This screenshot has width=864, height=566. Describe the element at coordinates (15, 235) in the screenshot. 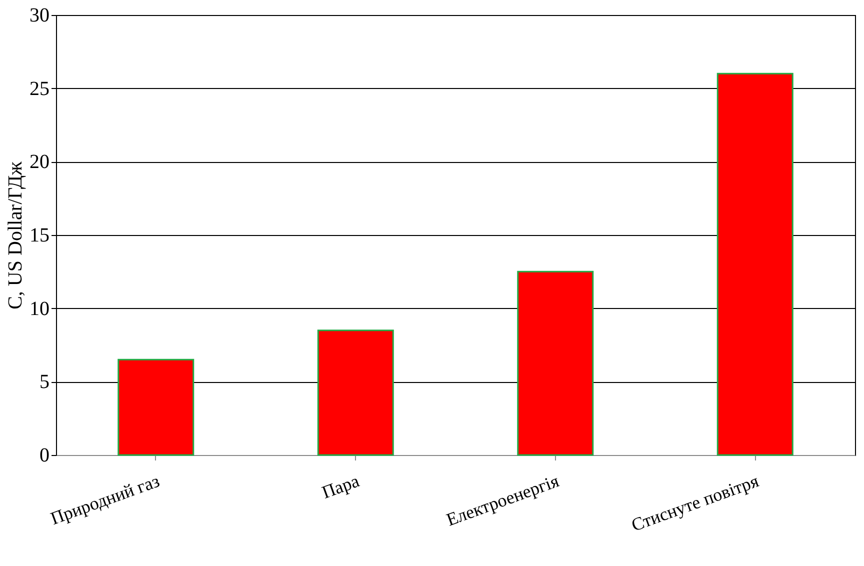

I see `y-axis-title: C, US Dollar/ГДж` at that location.